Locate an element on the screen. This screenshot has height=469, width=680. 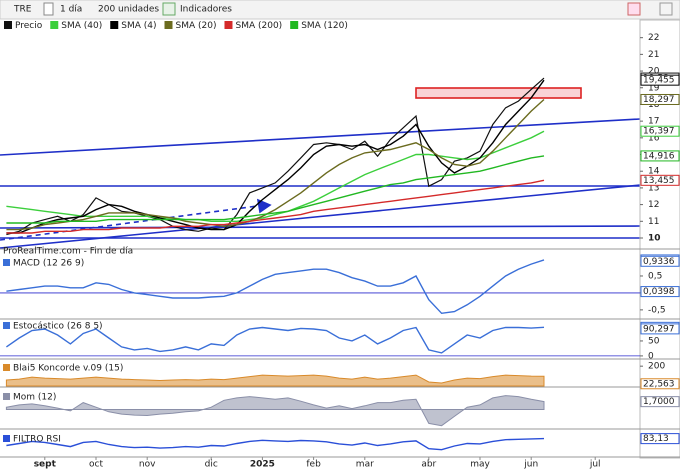
x-tick-label: abr is located at coordinates (428, 464).